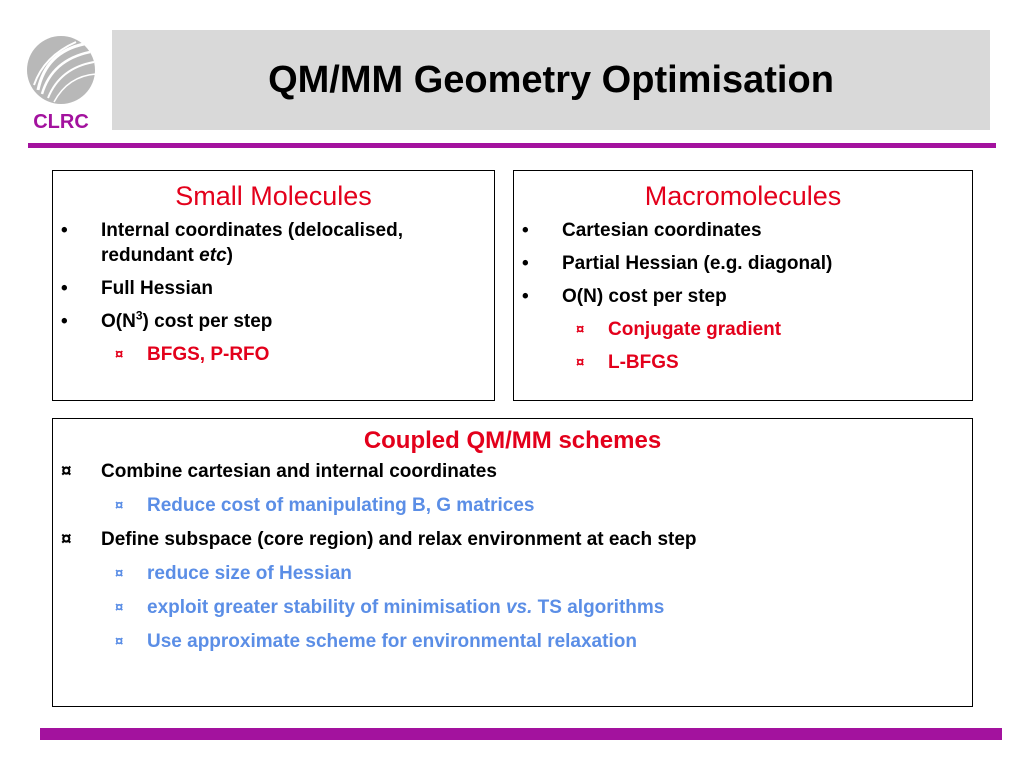  What do you see at coordinates (61, 121) in the screenshot?
I see `logo-text: CLRC` at bounding box center [61, 121].